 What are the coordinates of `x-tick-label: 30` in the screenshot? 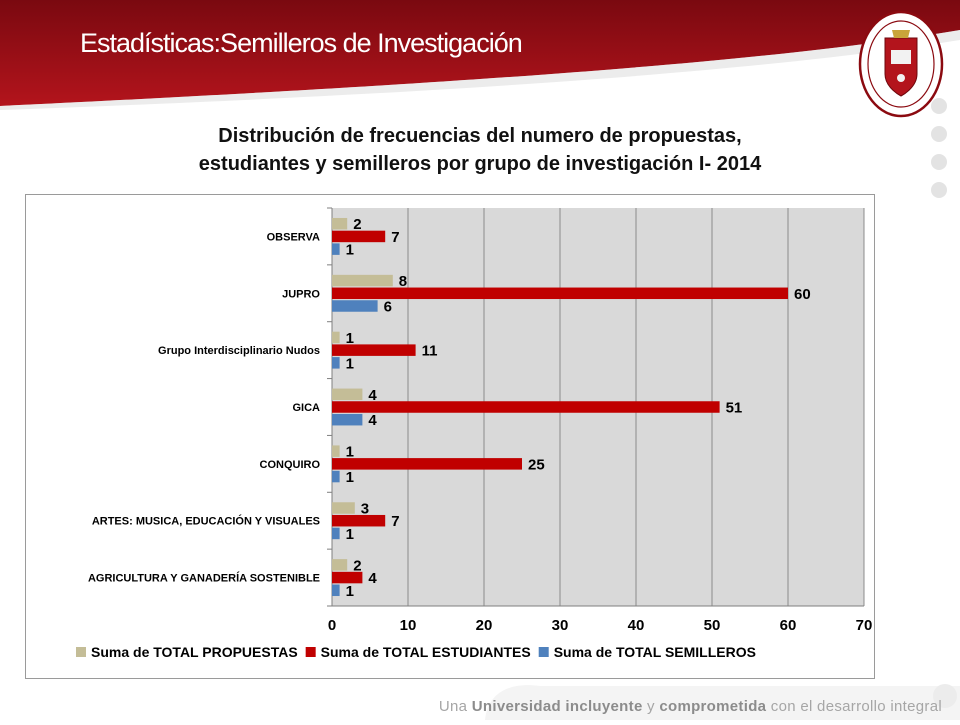 It's located at (560, 625).